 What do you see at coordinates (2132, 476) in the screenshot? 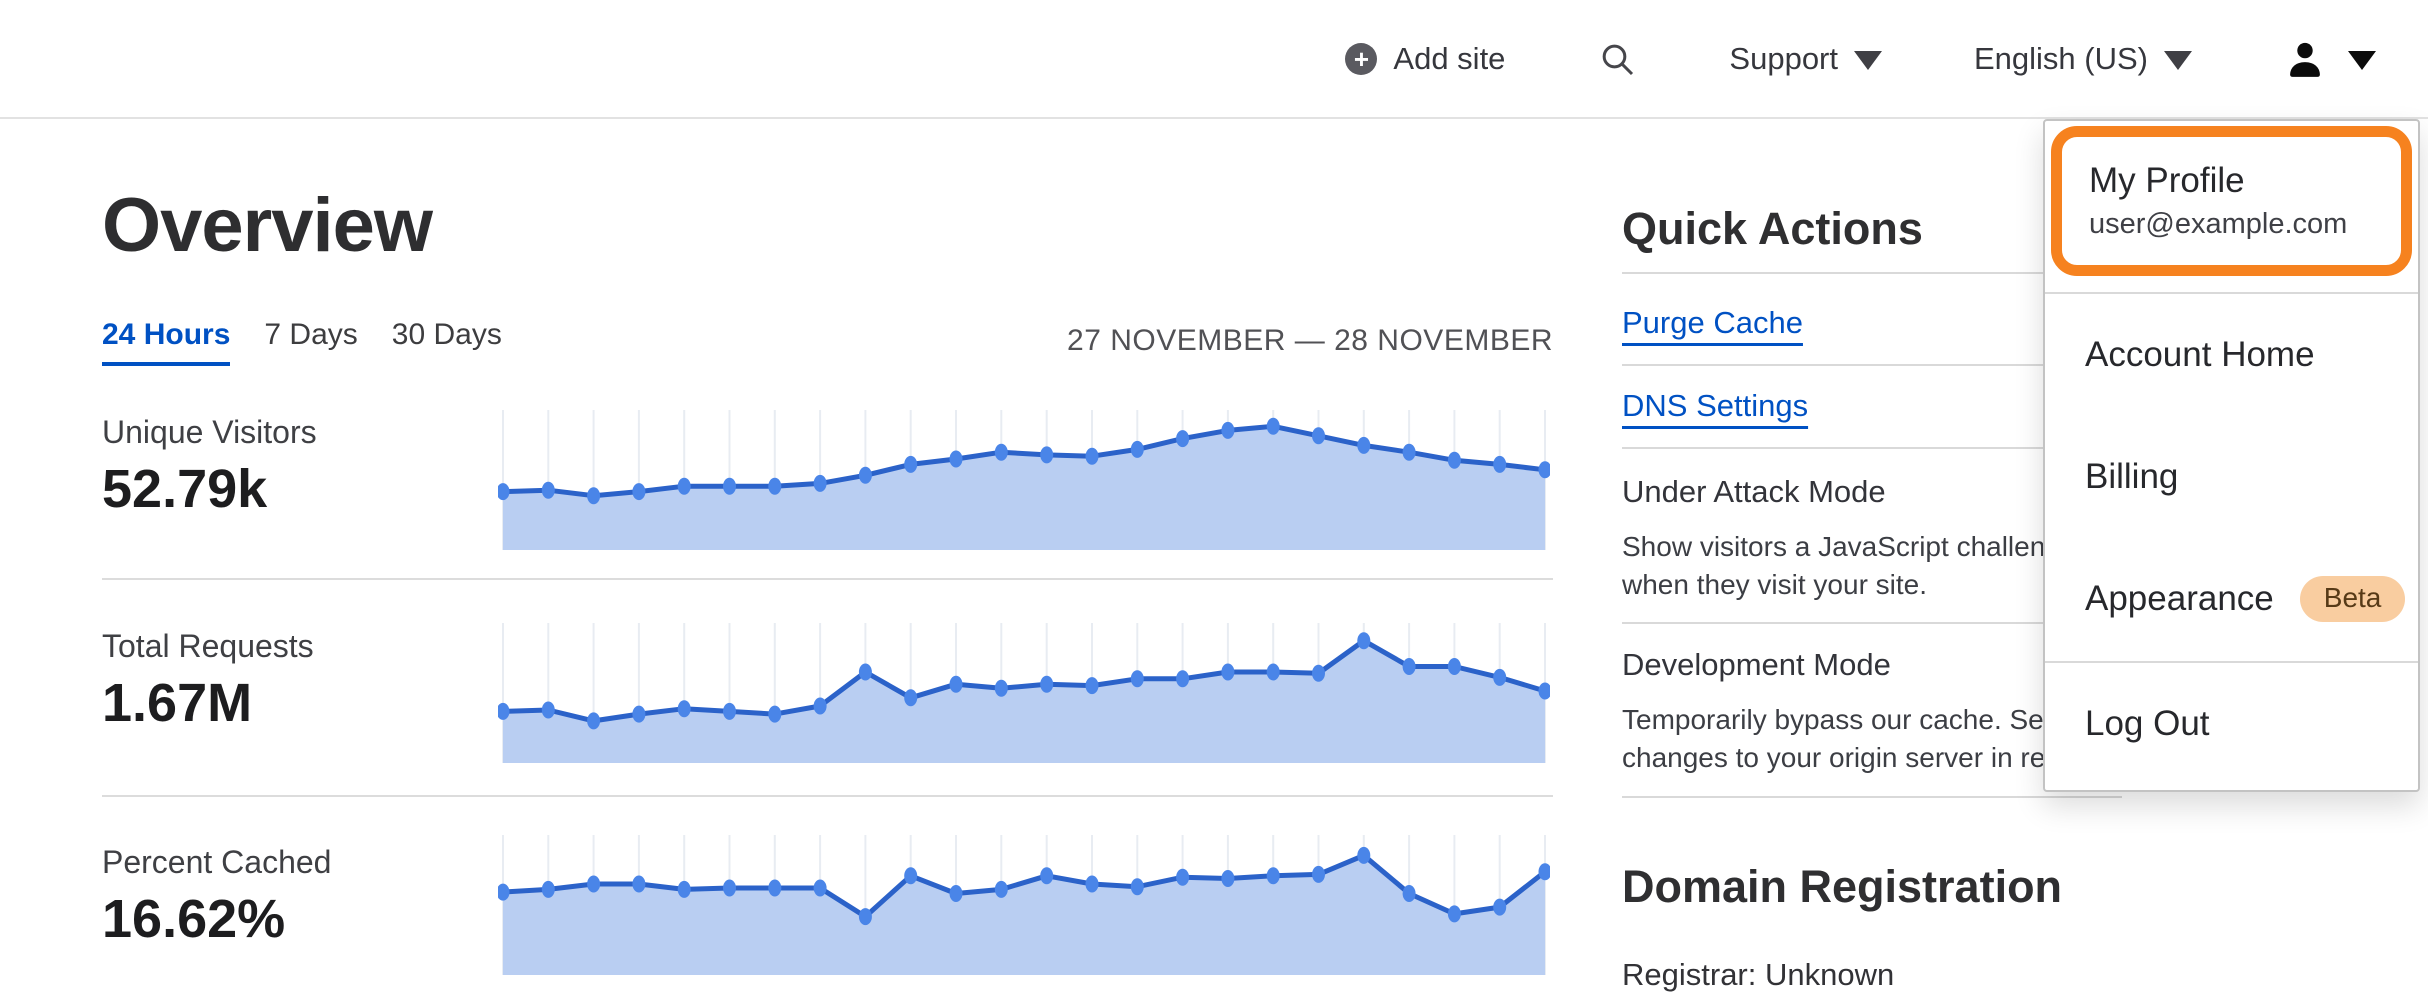
I see `billing-label: Billing` at bounding box center [2132, 476].